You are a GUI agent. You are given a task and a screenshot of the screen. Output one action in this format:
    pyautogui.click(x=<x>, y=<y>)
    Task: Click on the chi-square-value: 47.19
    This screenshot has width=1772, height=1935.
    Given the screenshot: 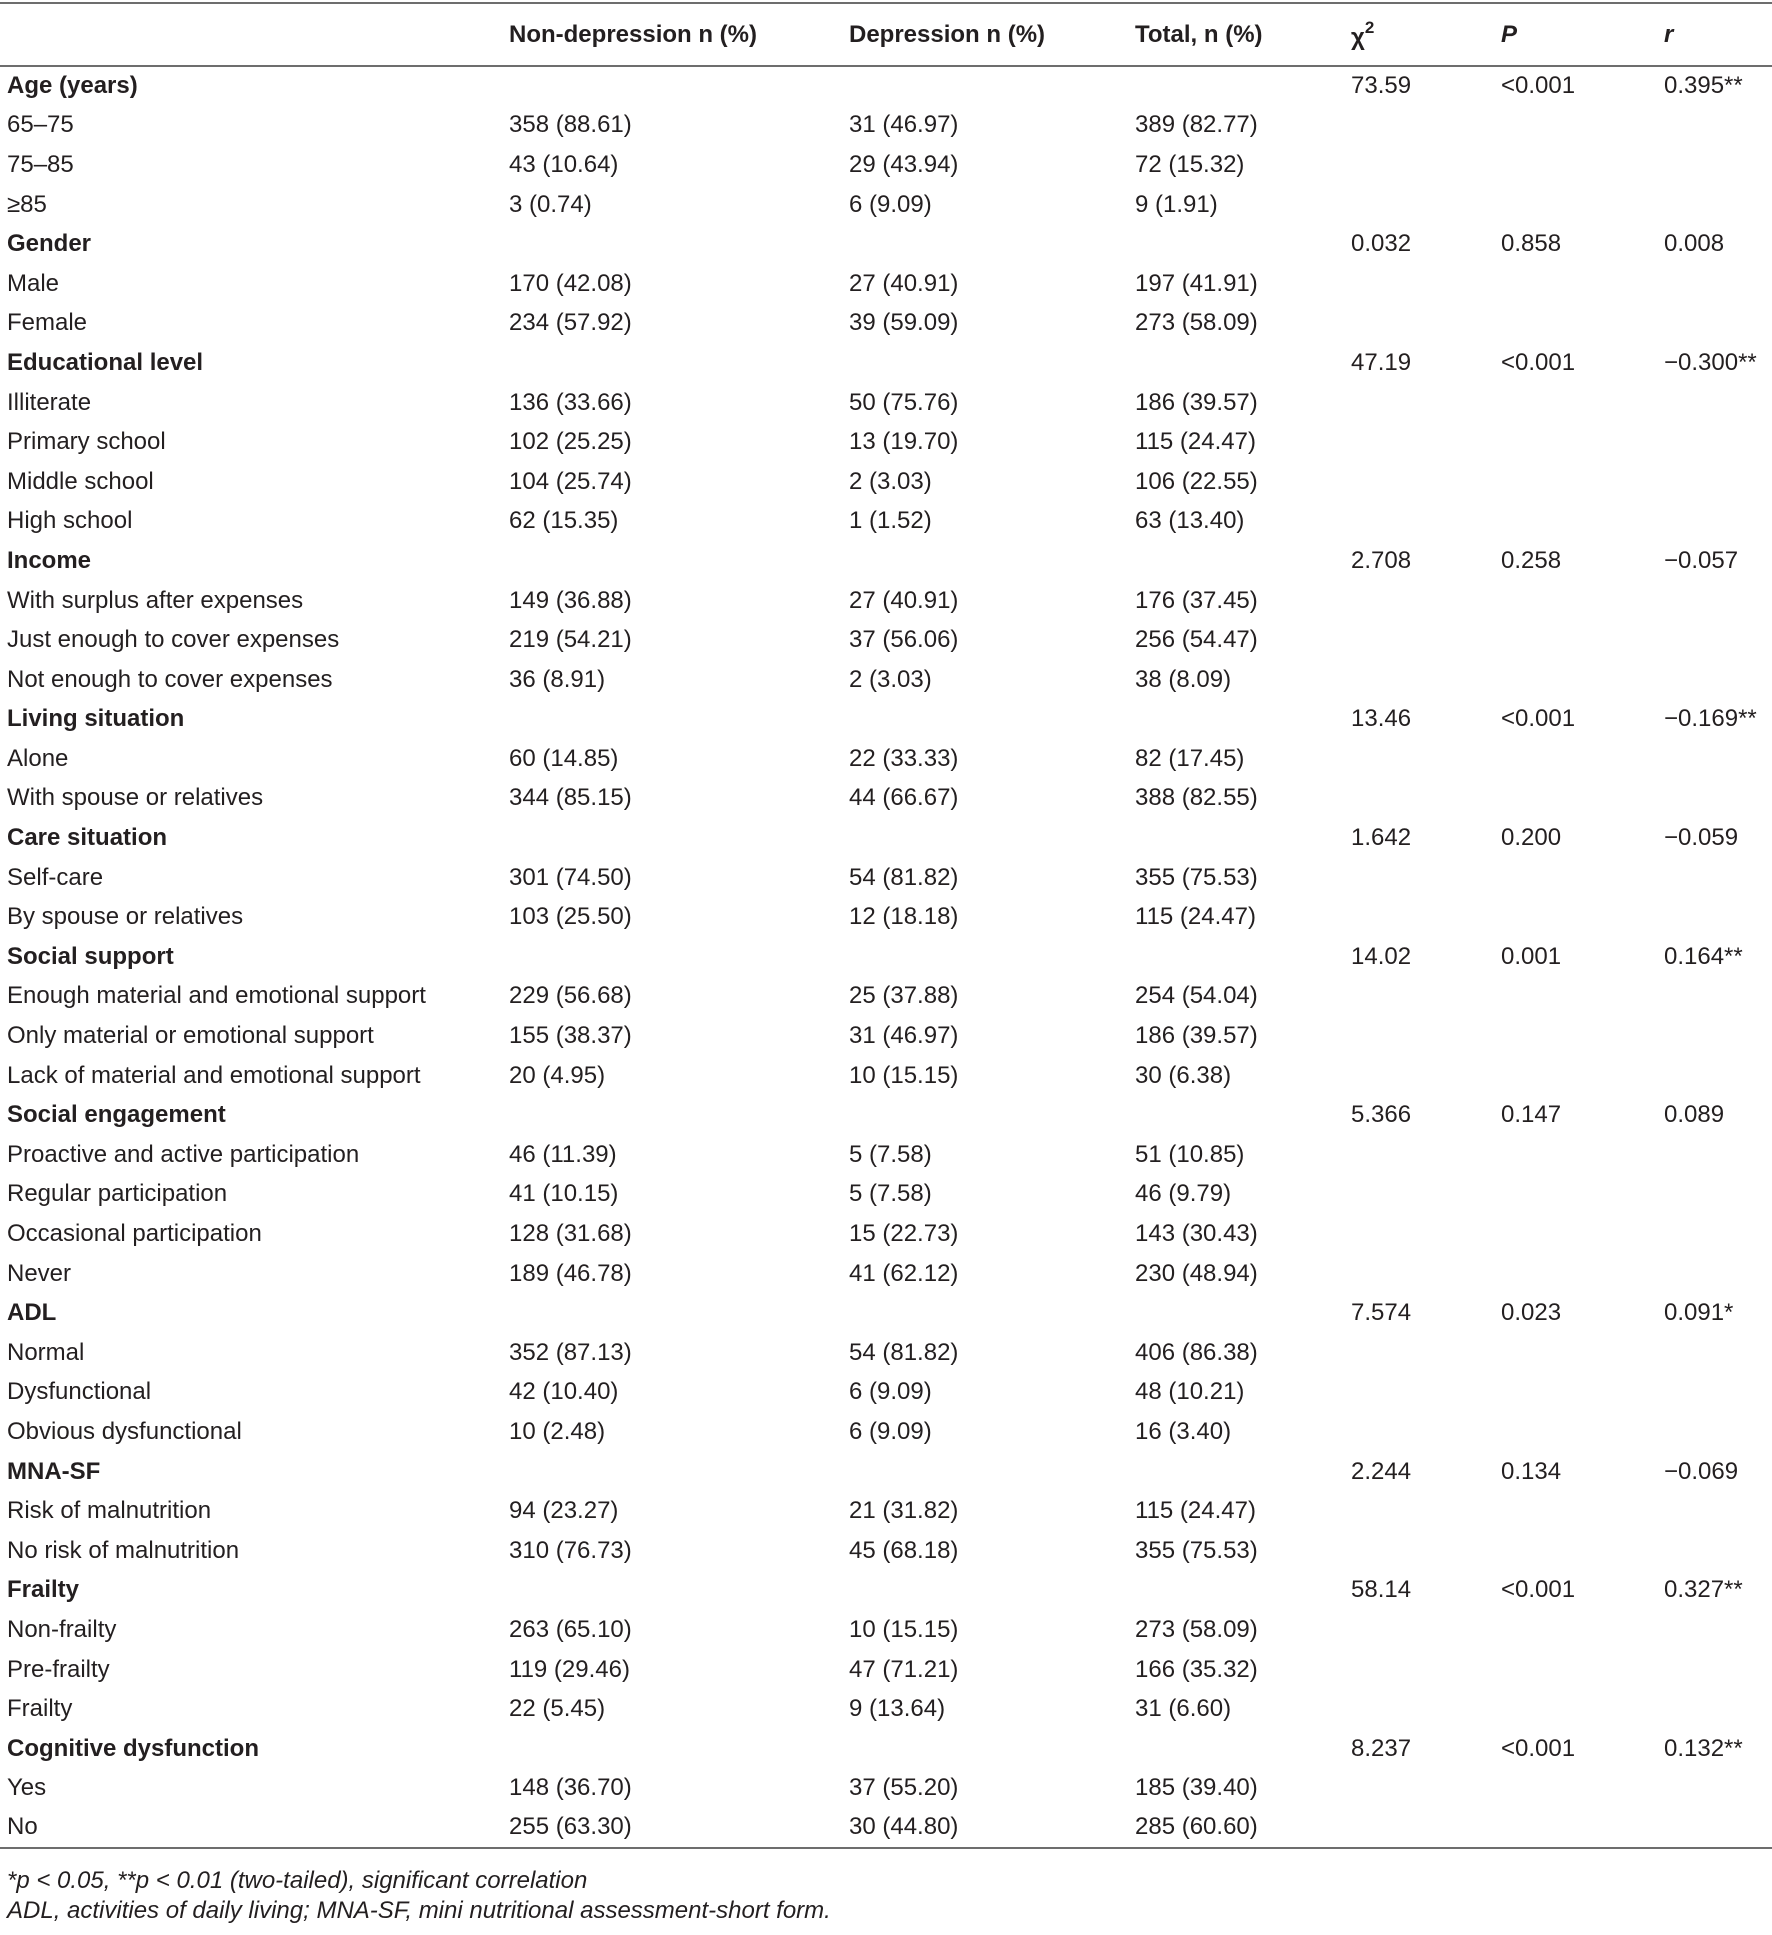 What is the action you would take?
    pyautogui.click(x=1381, y=362)
    